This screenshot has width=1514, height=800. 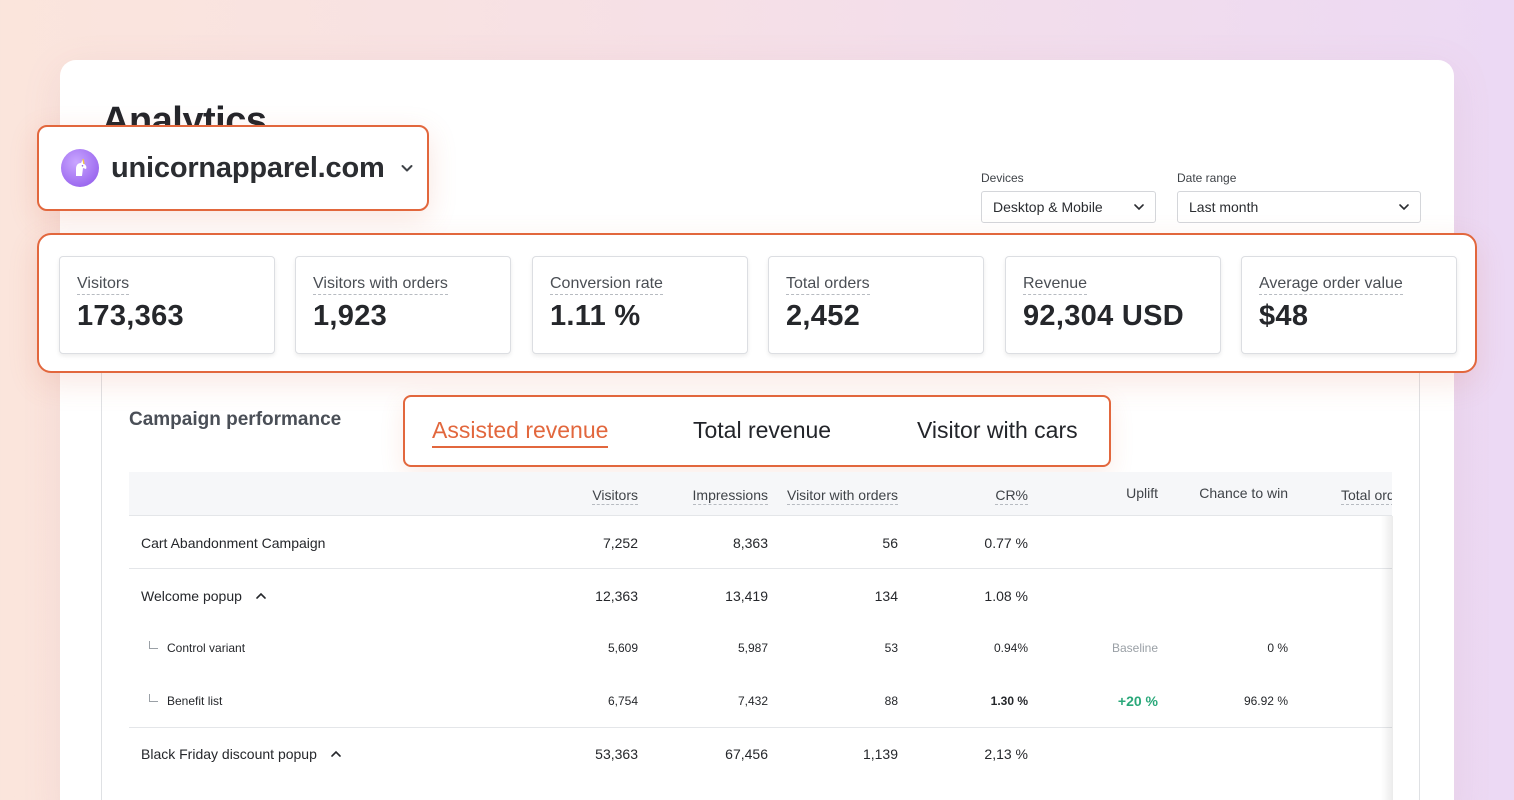 What do you see at coordinates (1243, 493) in the screenshot?
I see `col-chance-to-win: Chance to win` at bounding box center [1243, 493].